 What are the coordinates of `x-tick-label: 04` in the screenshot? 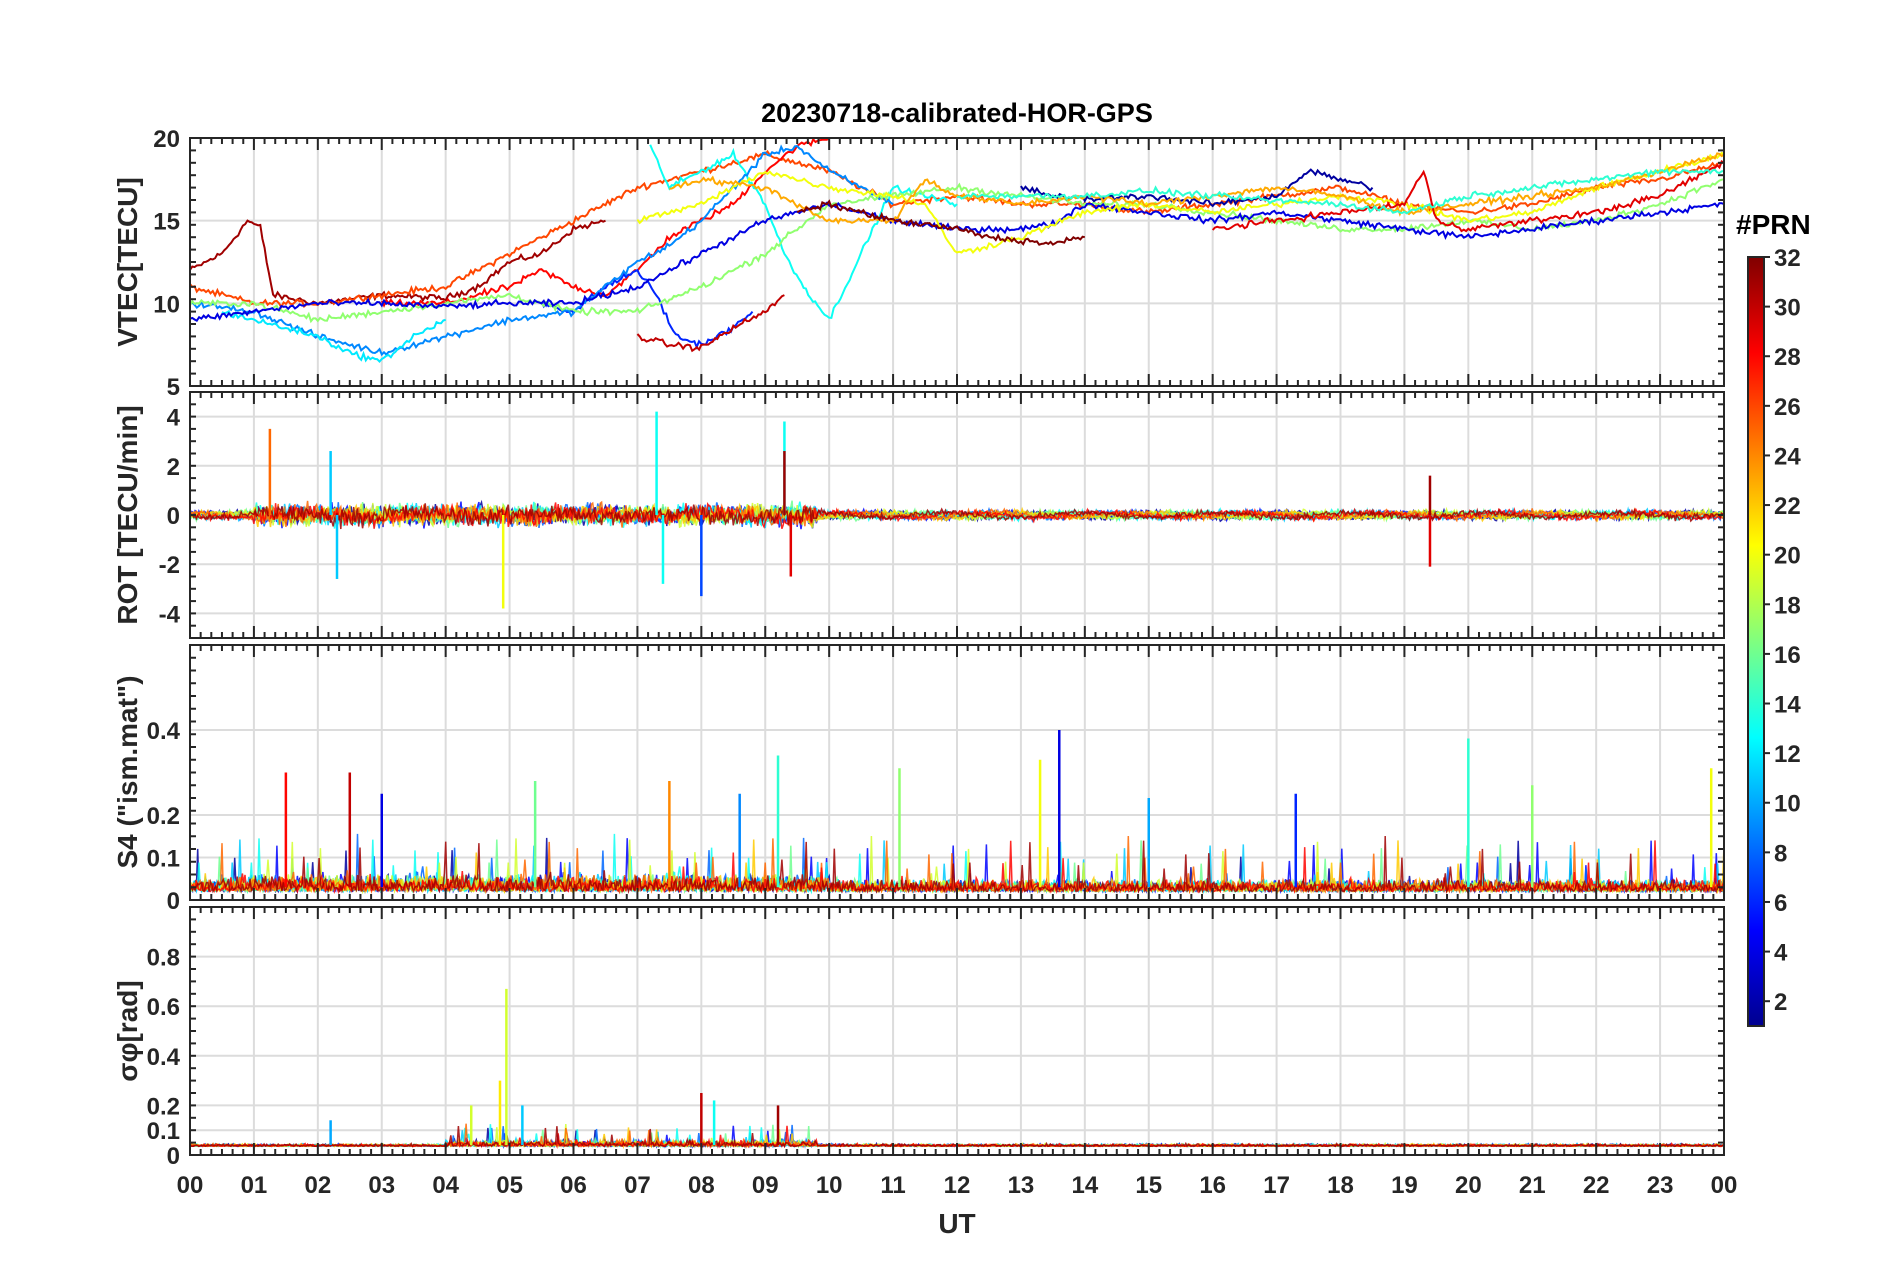 It's located at (445, 1185).